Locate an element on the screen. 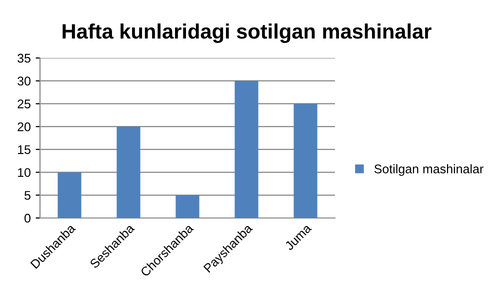  chart-title: Hafta kunlaridagi sotilgan mashinalar is located at coordinates (247, 33).